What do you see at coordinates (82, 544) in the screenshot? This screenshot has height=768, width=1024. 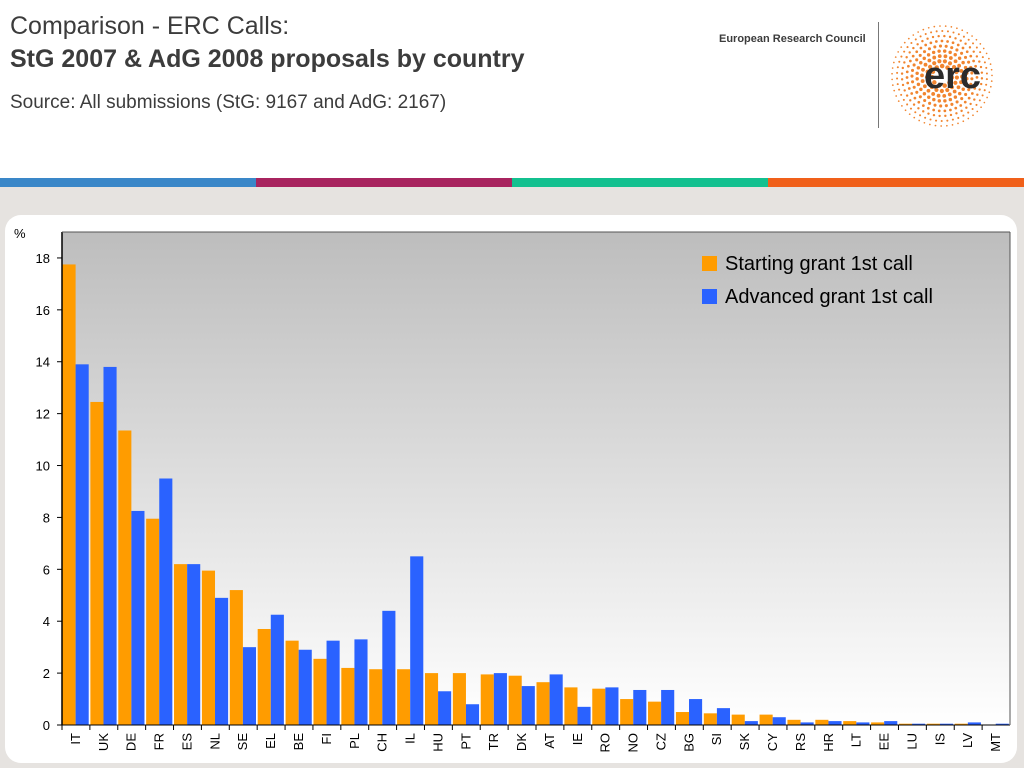 I see `bar-advanced-it` at bounding box center [82, 544].